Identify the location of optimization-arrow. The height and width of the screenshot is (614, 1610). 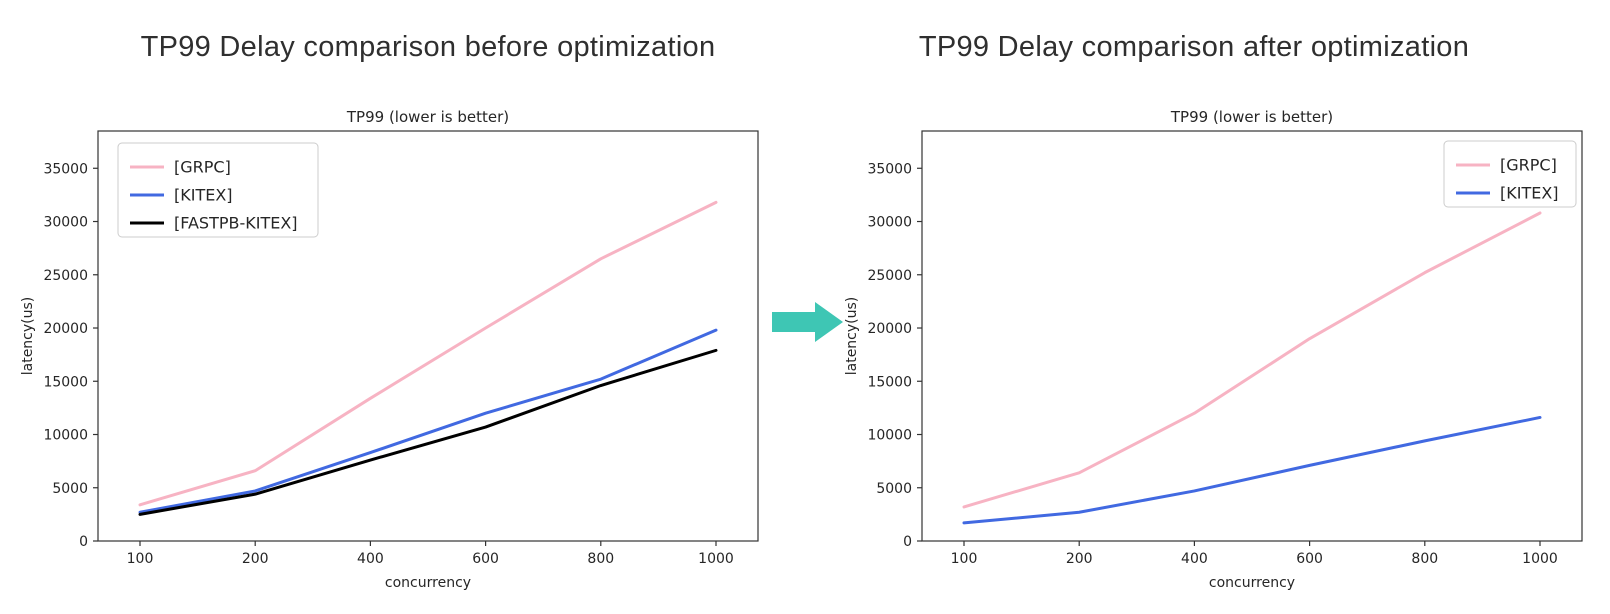
(807, 322).